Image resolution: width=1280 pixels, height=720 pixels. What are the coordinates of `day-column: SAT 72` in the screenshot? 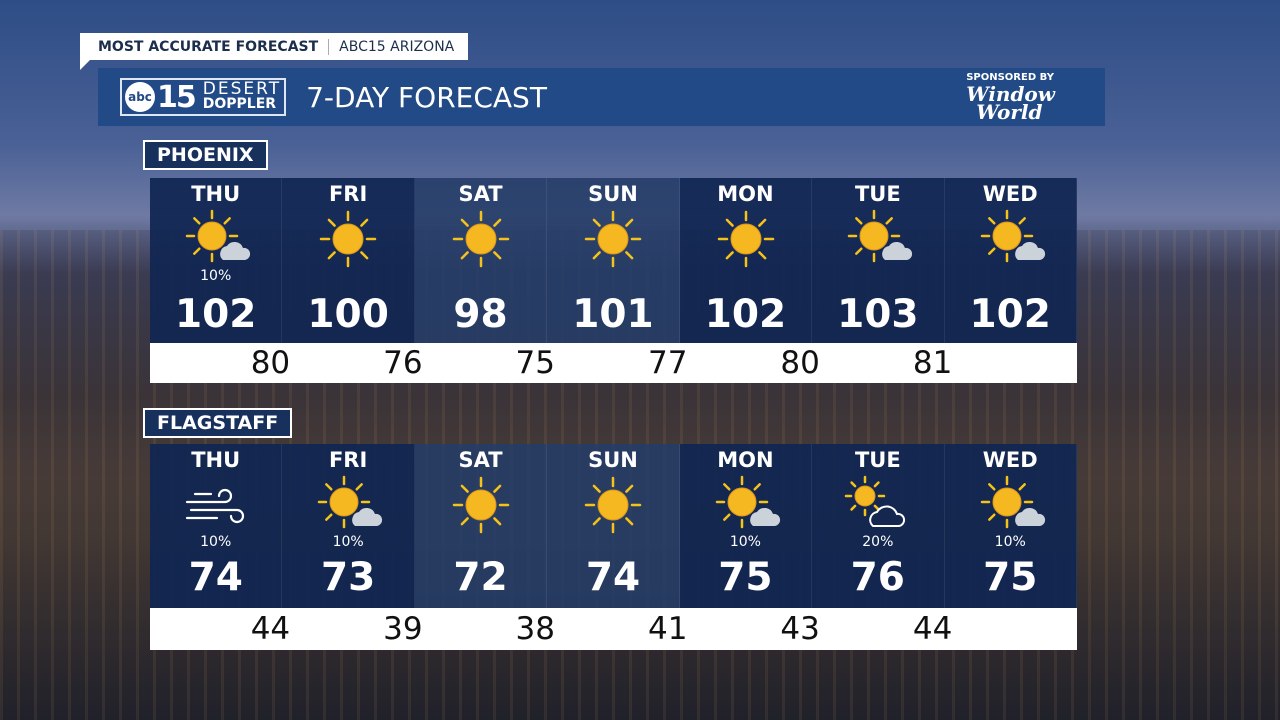 It's located at (481, 526).